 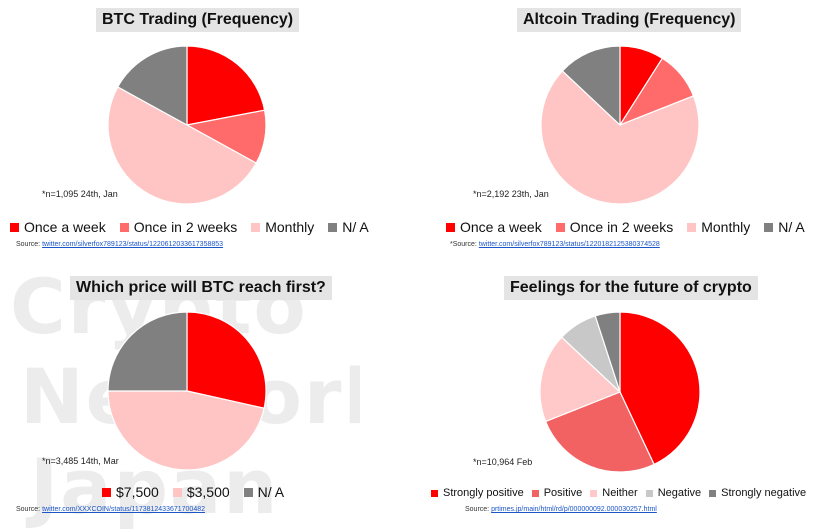 What do you see at coordinates (137, 492) in the screenshot?
I see `legend-label: $7,500` at bounding box center [137, 492].